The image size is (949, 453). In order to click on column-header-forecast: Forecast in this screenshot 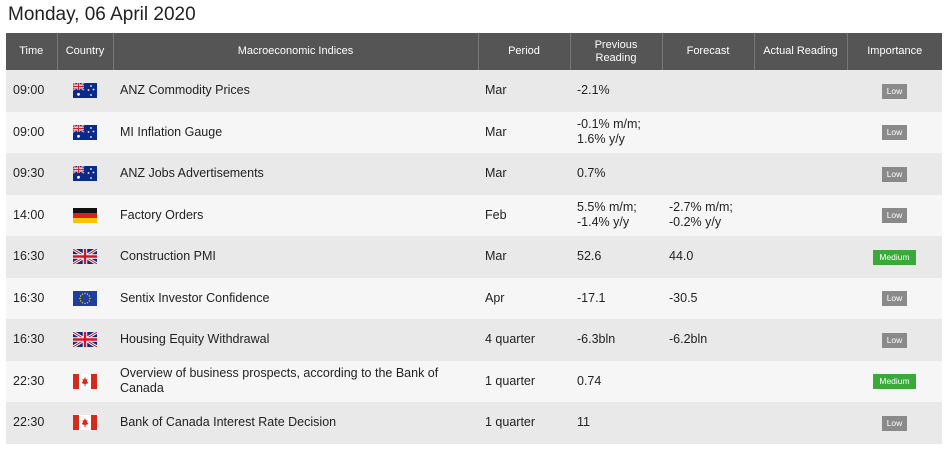, I will do `click(708, 51)`.